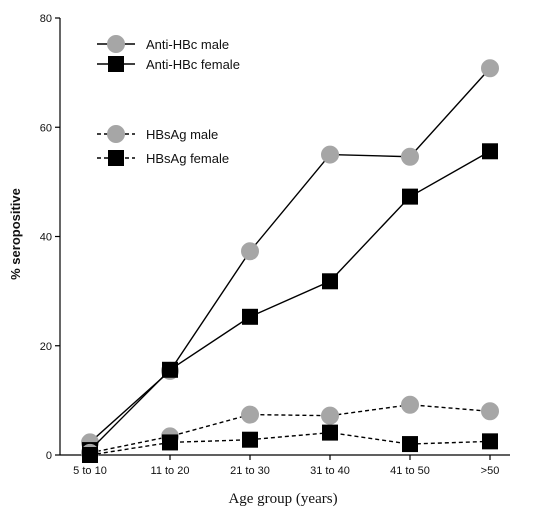  I want to click on y-axis-label: % seropositive, so click(15, 234).